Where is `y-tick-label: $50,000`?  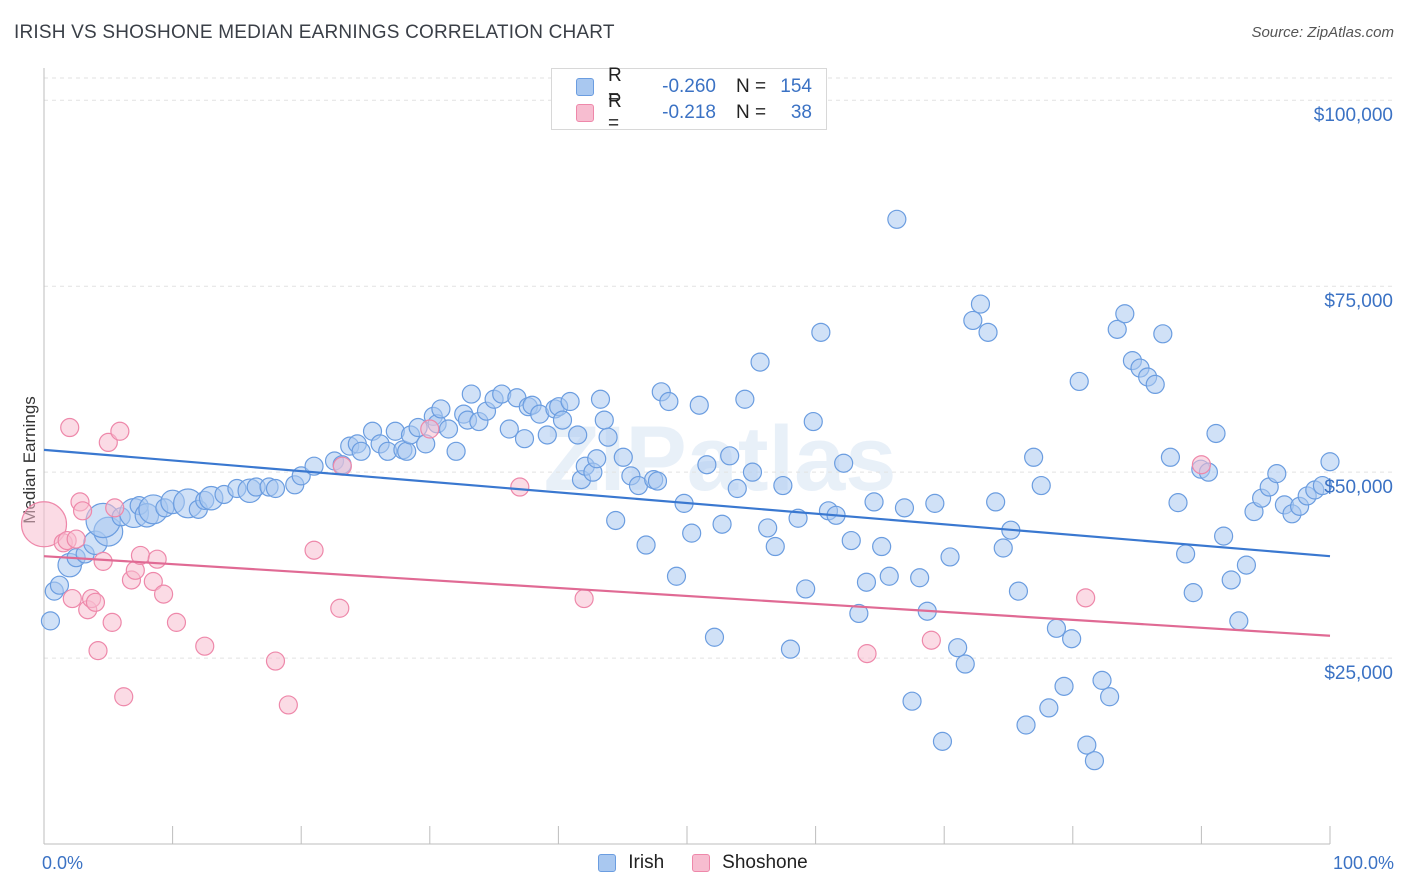 y-tick-label: $50,000 is located at coordinates (1358, 488).